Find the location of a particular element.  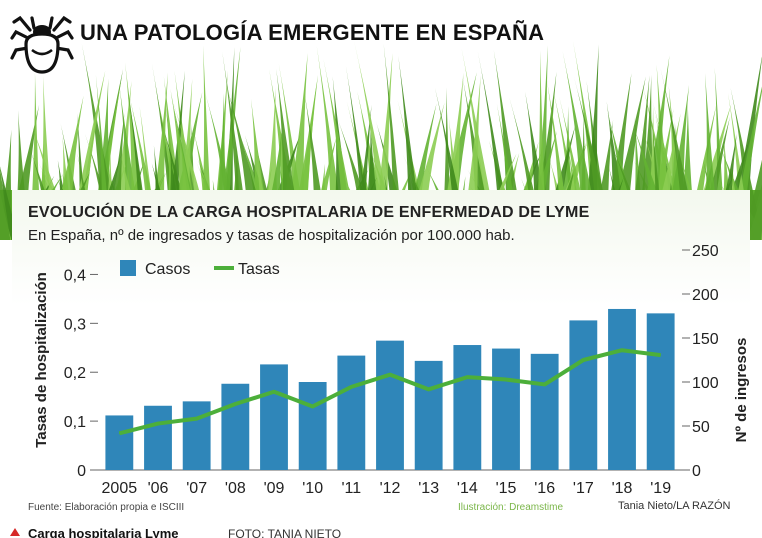

illustration-credit: Ilustración: Dreamstime is located at coordinates (511, 507).